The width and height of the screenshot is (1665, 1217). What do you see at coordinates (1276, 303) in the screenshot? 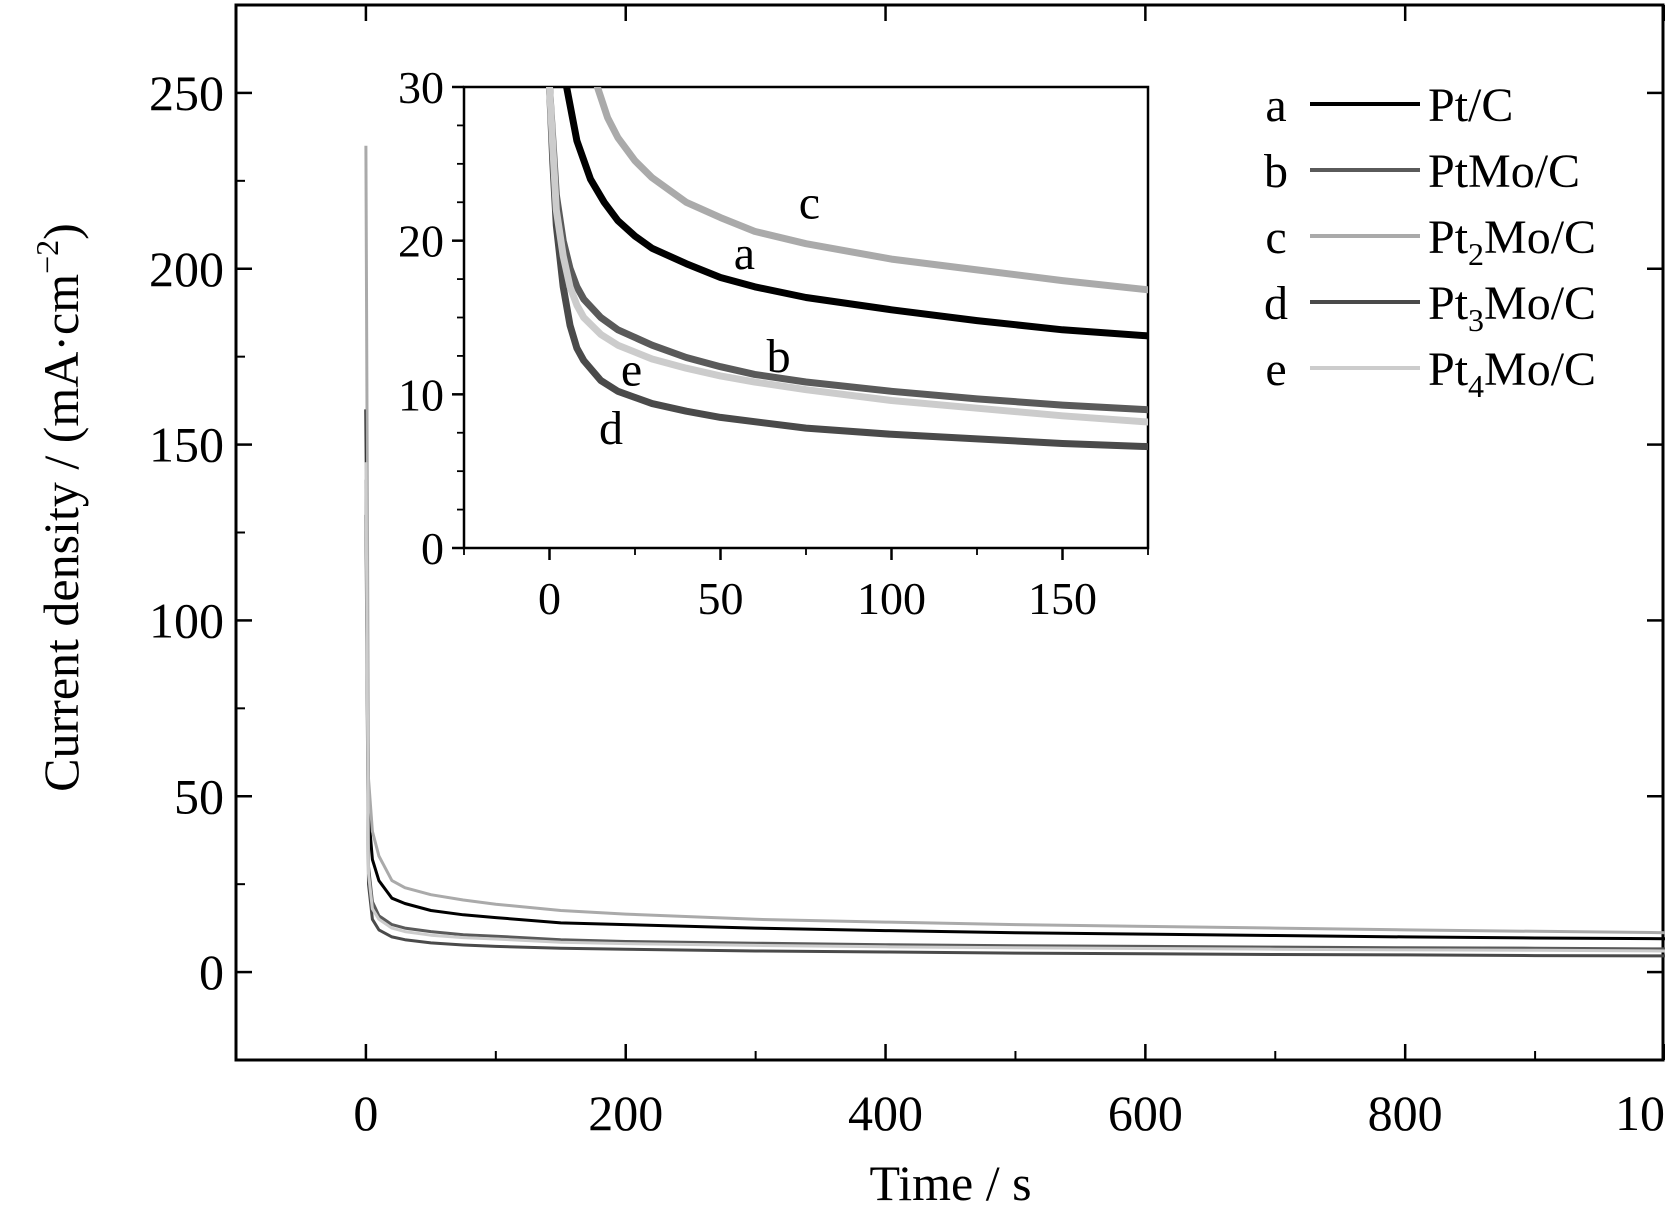
I see `legend-key: d` at bounding box center [1276, 303].